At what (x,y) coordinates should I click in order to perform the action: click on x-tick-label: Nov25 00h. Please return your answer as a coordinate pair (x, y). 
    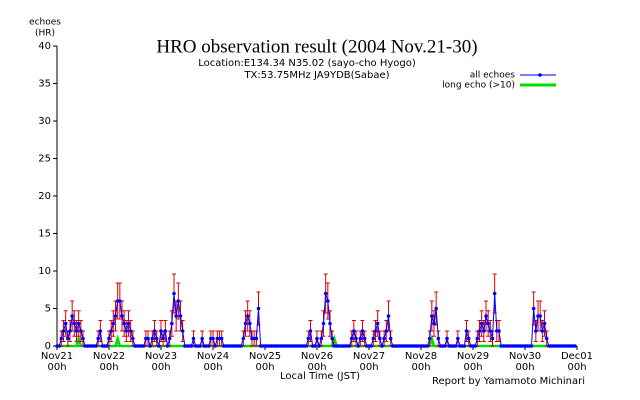
    Looking at the image, I should click on (265, 362).